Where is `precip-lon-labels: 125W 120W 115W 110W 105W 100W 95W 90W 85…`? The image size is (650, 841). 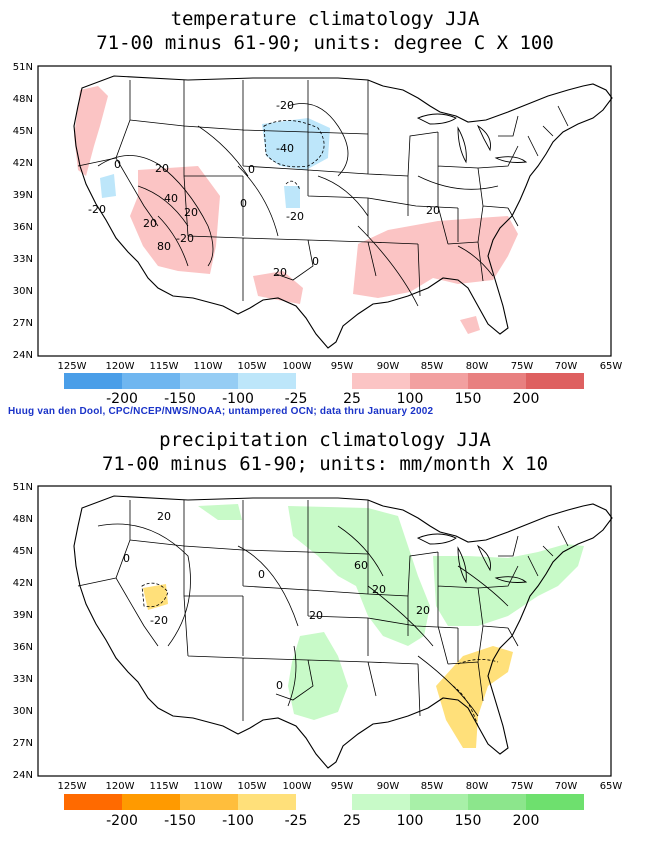 precip-lon-labels: 125W 120W 115W 110W 105W 100W 95W 90W 85… is located at coordinates (340, 786).